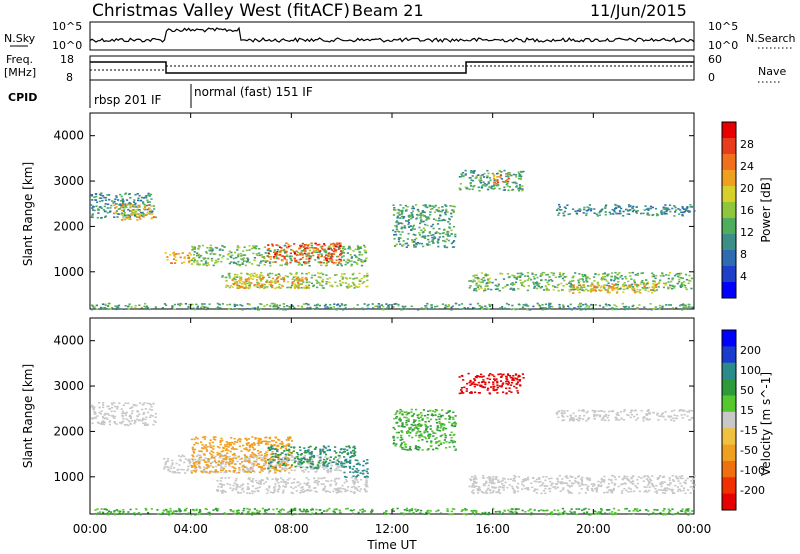 The width and height of the screenshot is (800, 554). What do you see at coordinates (68, 431) in the screenshot?
I see `ytick-label: 2000` at bounding box center [68, 431].